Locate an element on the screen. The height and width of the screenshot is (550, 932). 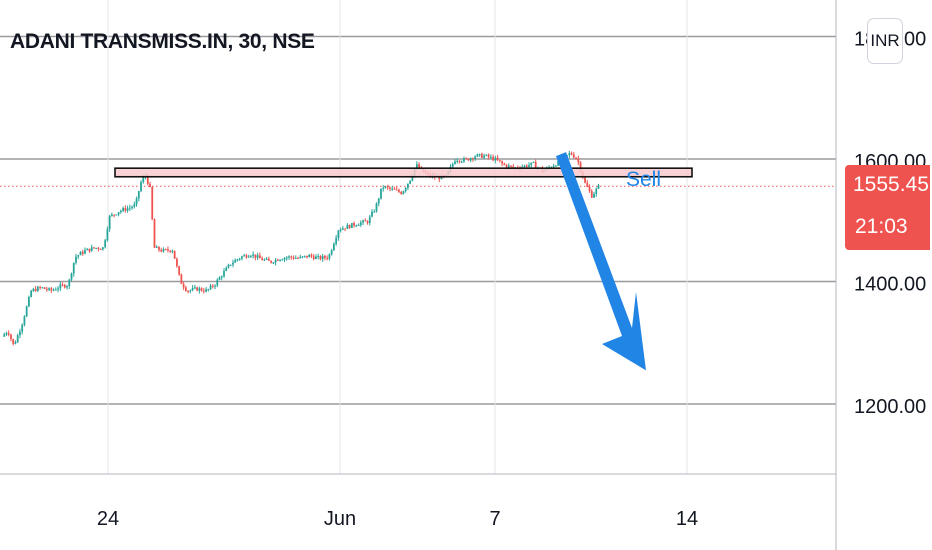
x-tick-label: 7 is located at coordinates (494, 519).